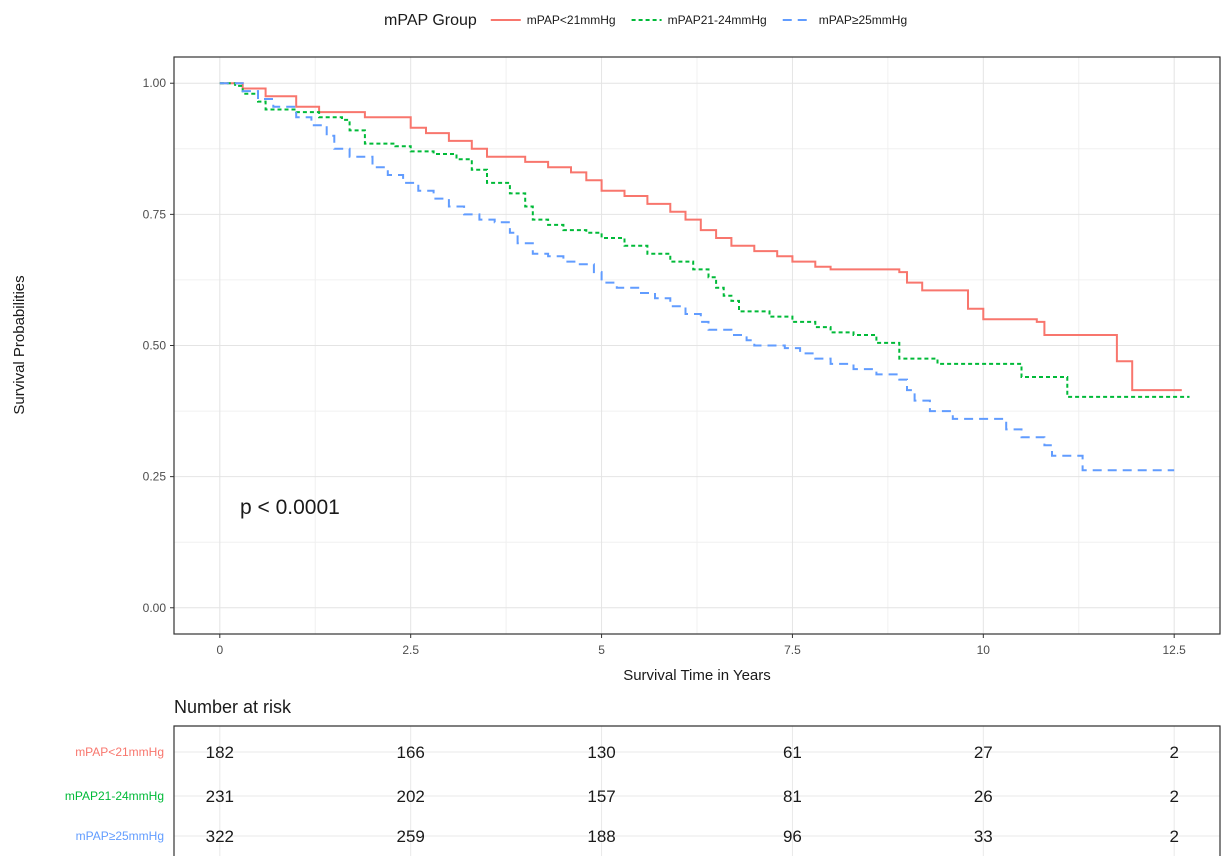 The height and width of the screenshot is (856, 1221). Describe the element at coordinates (155, 346) in the screenshot. I see `y-tick-label: 0.50` at that location.